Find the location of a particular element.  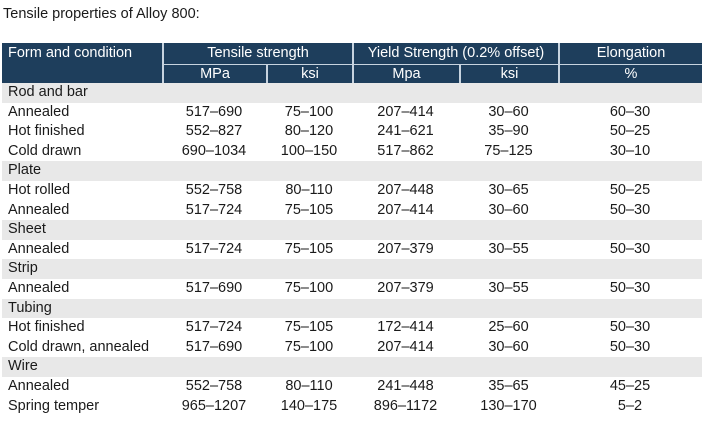

cell-condition: Hot rolled is located at coordinates (39, 189).